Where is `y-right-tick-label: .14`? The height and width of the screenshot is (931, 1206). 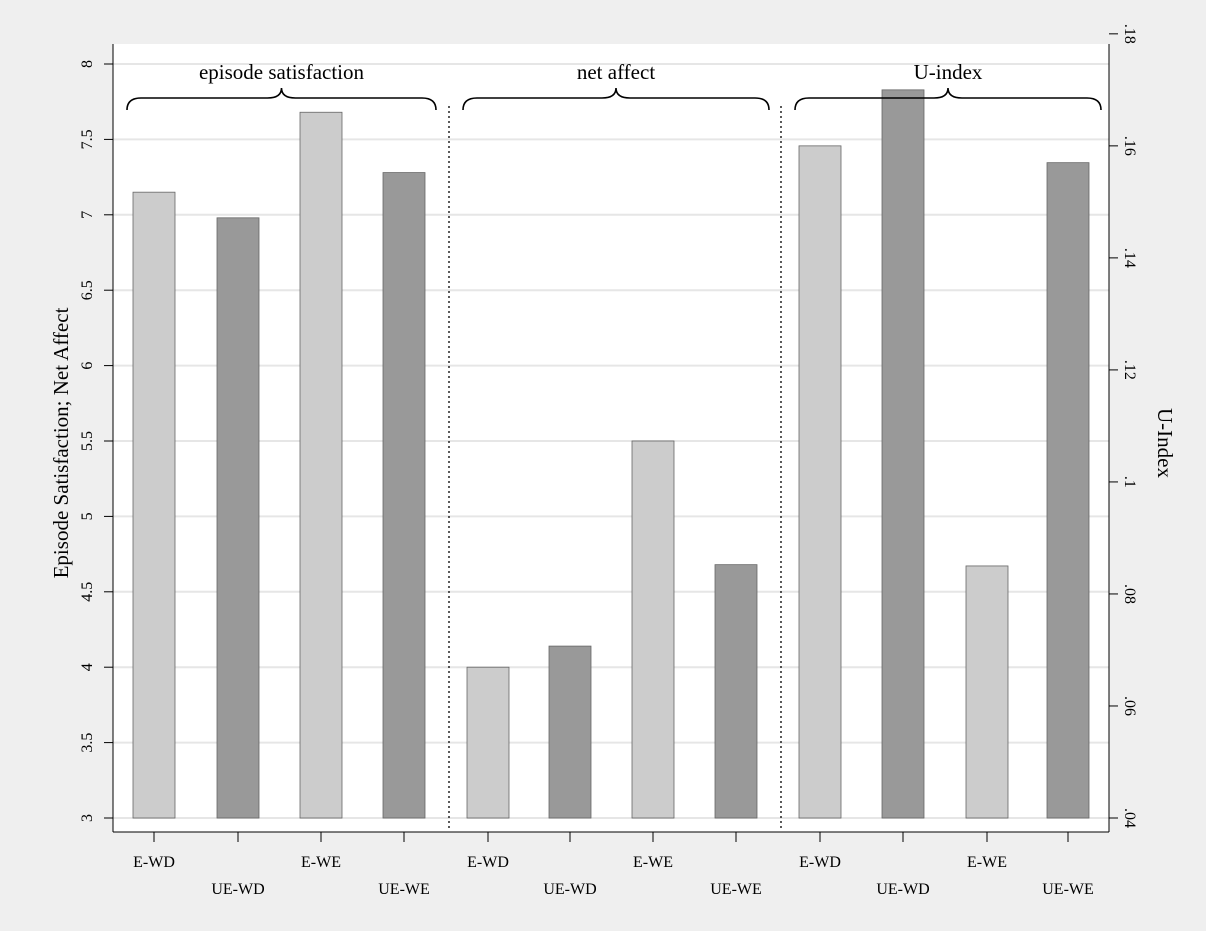
y-right-tick-label: .14 is located at coordinates (1129, 258).